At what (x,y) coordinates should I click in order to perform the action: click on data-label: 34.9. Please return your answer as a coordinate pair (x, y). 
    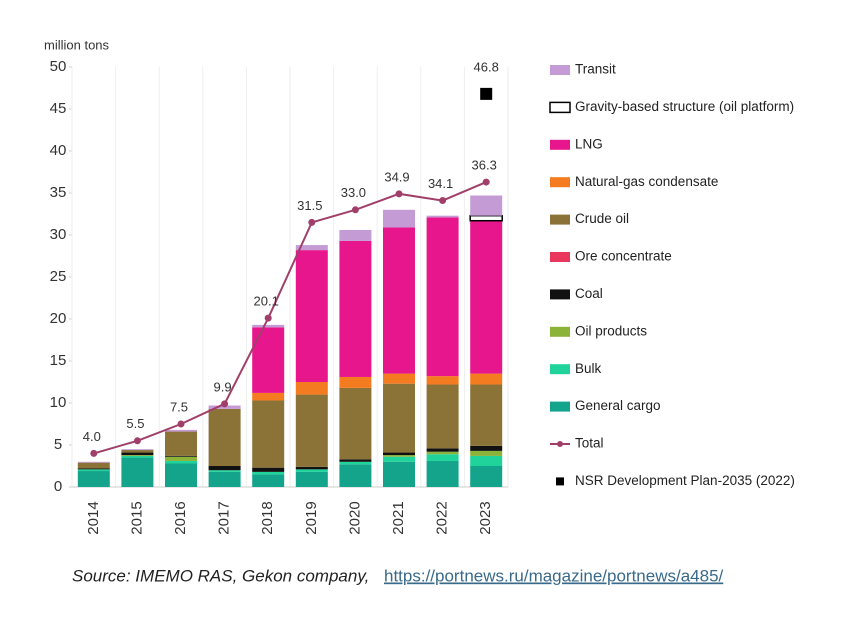
    Looking at the image, I should click on (396, 176).